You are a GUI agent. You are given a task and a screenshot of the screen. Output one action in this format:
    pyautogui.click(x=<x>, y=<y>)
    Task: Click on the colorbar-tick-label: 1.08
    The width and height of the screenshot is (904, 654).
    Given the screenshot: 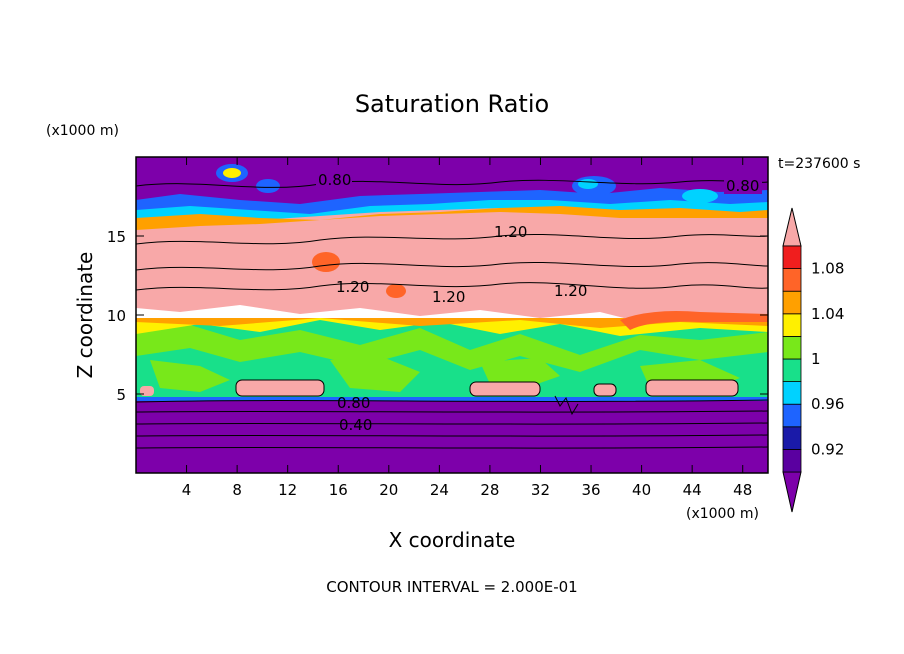 What is the action you would take?
    pyautogui.click(x=827, y=269)
    